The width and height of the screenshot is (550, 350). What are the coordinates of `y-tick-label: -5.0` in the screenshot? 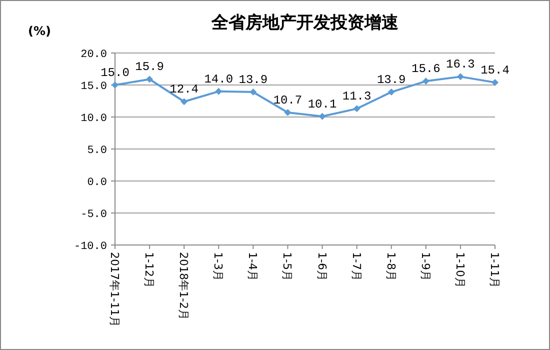 It's located at (93, 215).